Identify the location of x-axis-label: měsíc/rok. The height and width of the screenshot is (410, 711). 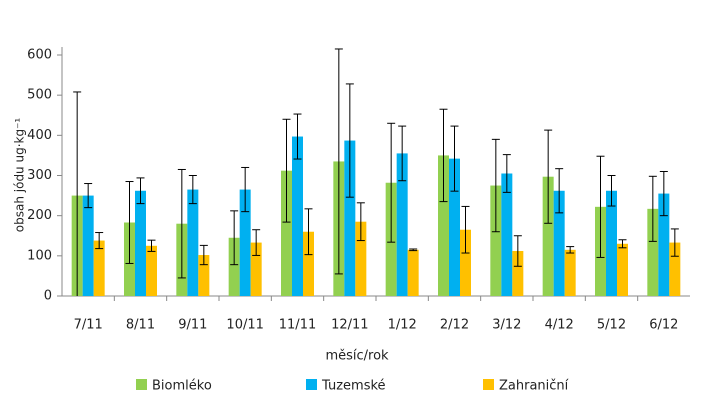
(357, 356).